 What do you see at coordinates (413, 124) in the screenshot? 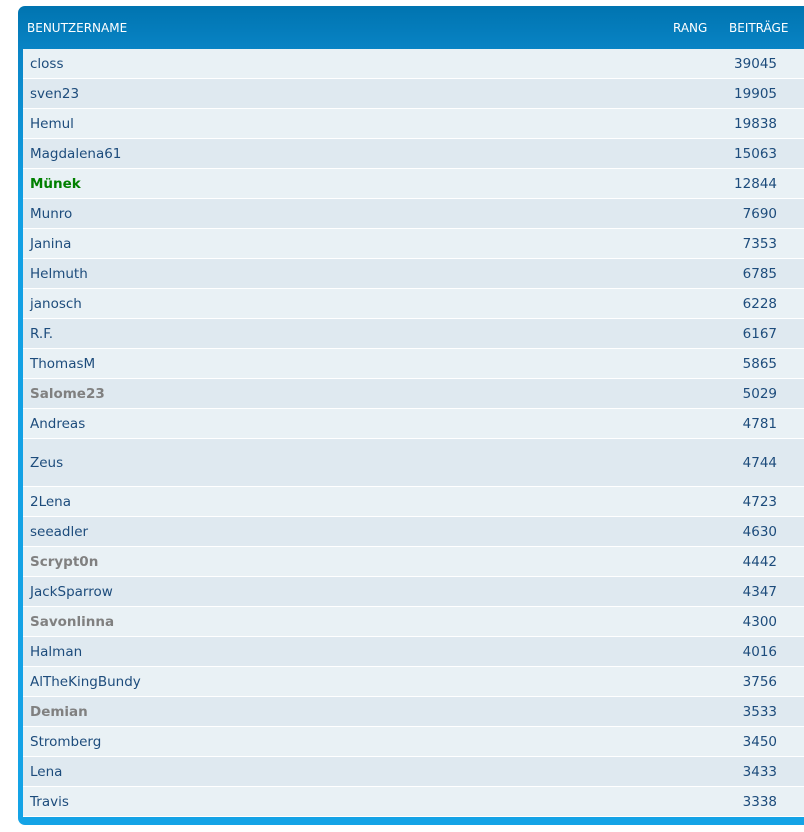
I see `table-row: Hemul 19838` at bounding box center [413, 124].